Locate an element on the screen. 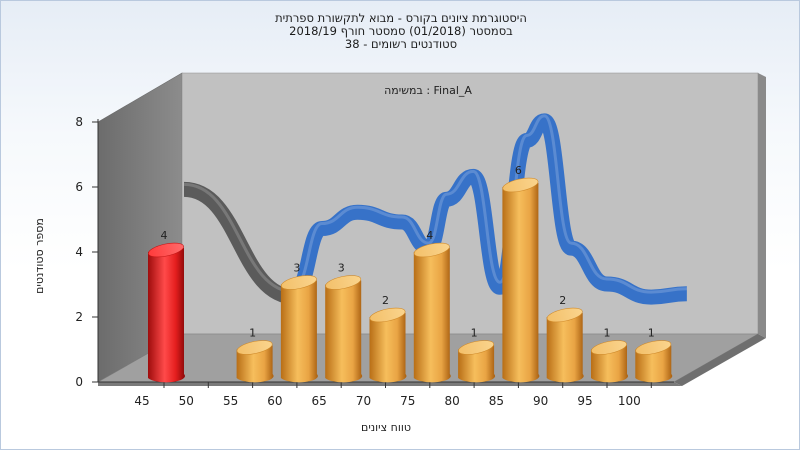 This screenshot has width=800, height=451. x-tick-label: 75 is located at coordinates (407, 401).